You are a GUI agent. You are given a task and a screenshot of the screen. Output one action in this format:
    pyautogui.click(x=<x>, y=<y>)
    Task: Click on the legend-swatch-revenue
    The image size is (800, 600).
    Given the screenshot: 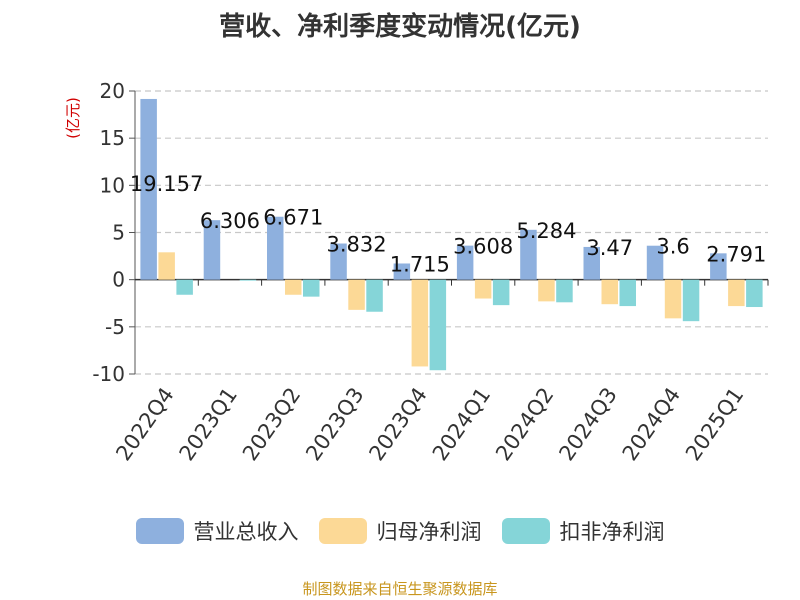 What is the action you would take?
    pyautogui.click(x=159, y=531)
    